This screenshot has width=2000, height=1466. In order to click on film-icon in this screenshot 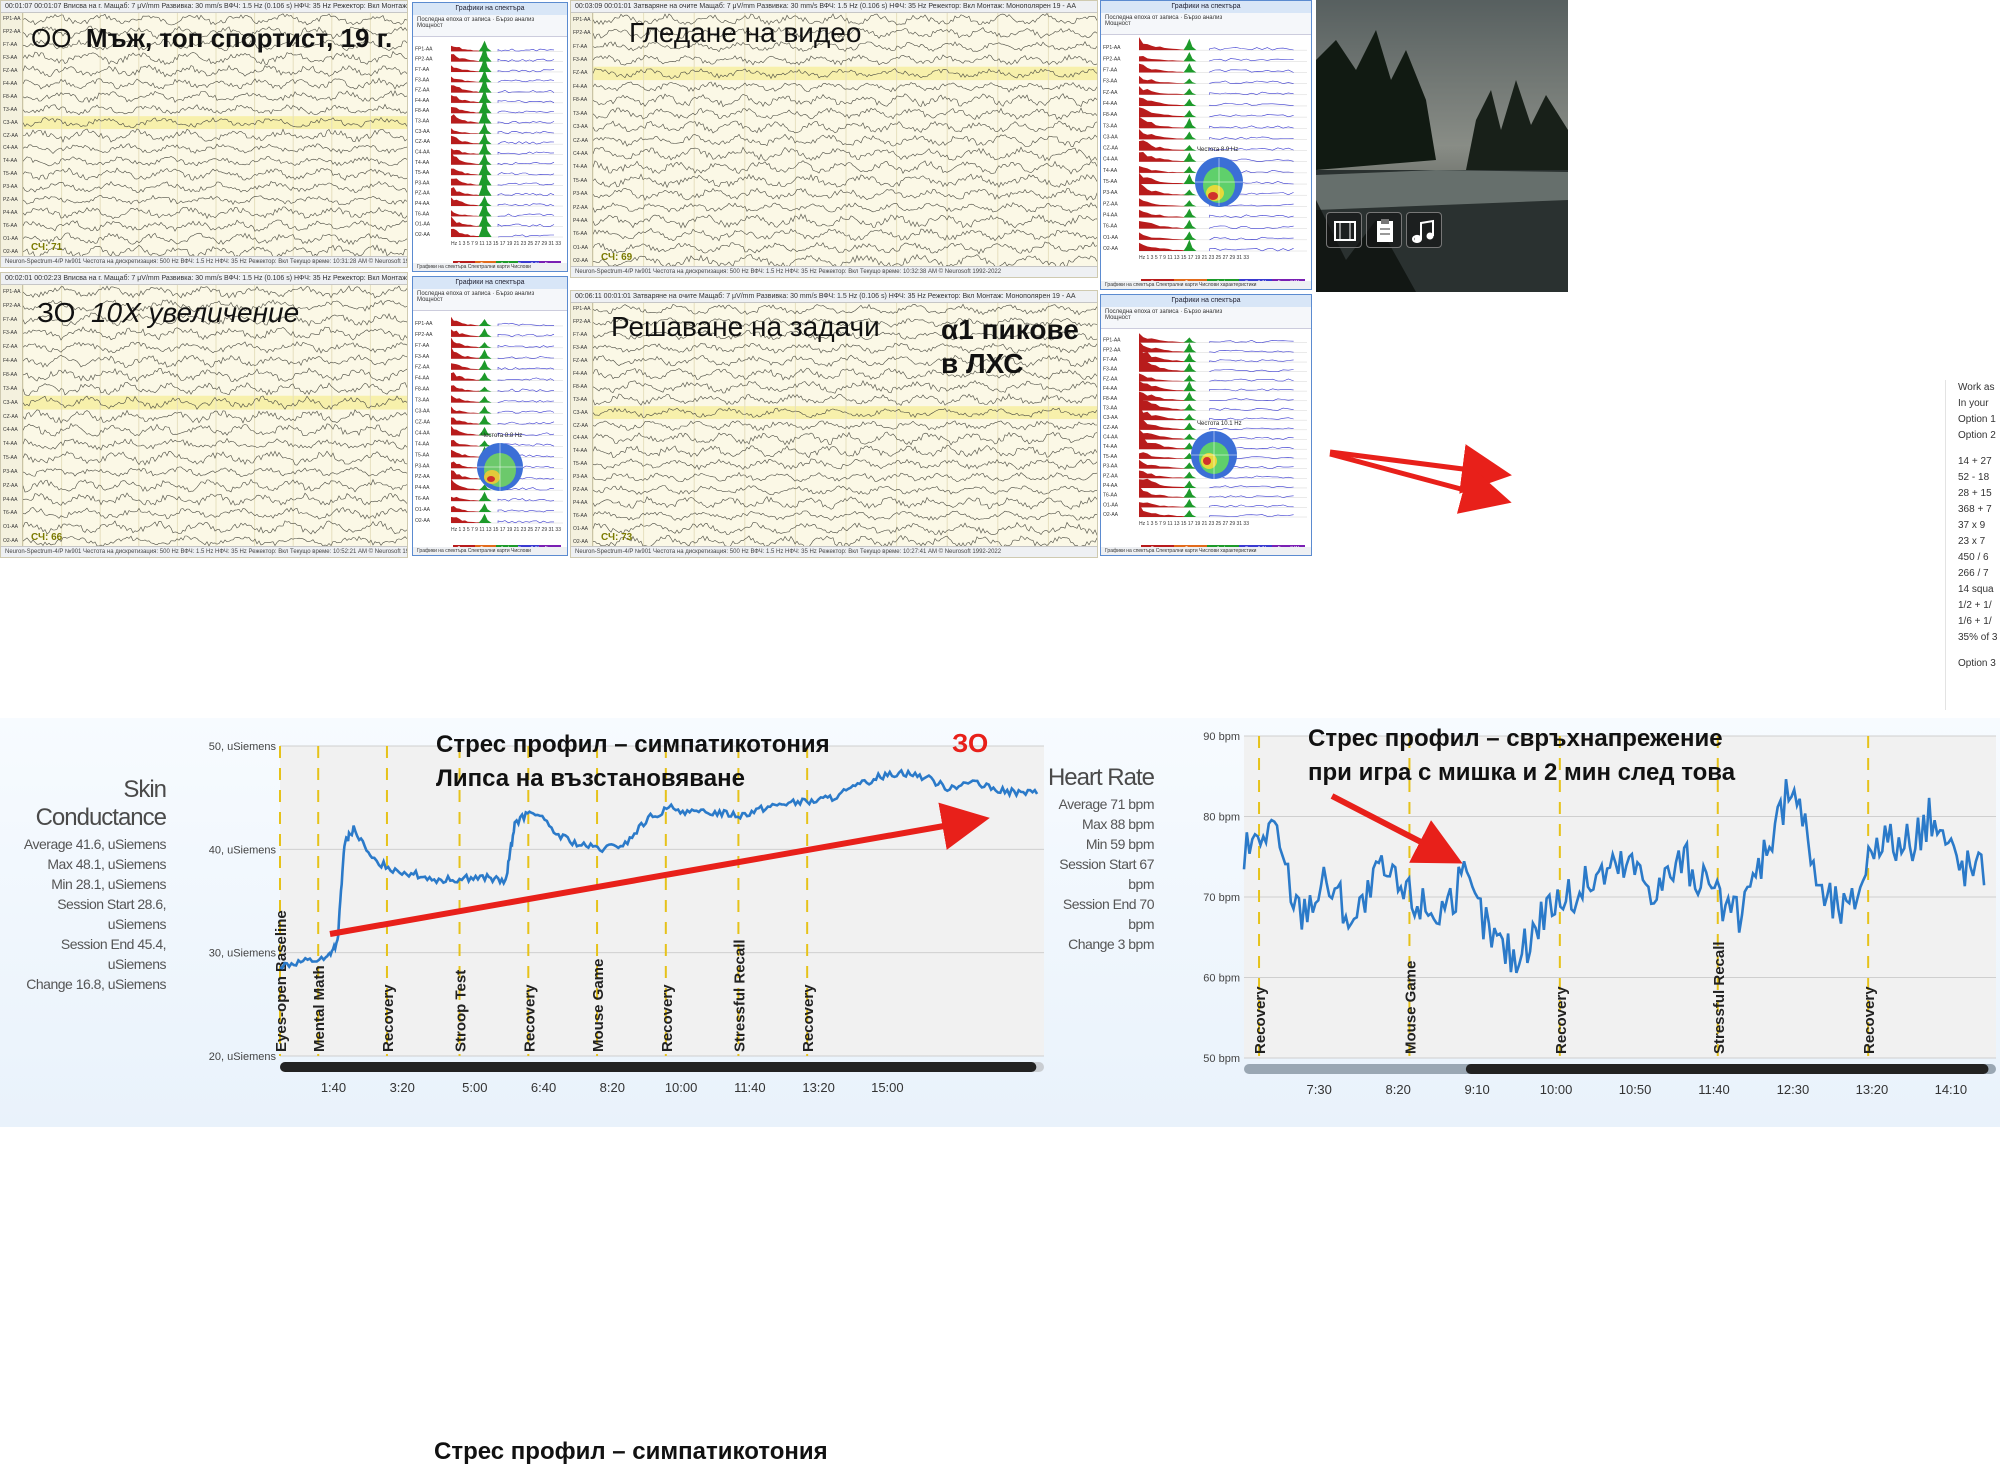, I will do `click(1344, 230)`.